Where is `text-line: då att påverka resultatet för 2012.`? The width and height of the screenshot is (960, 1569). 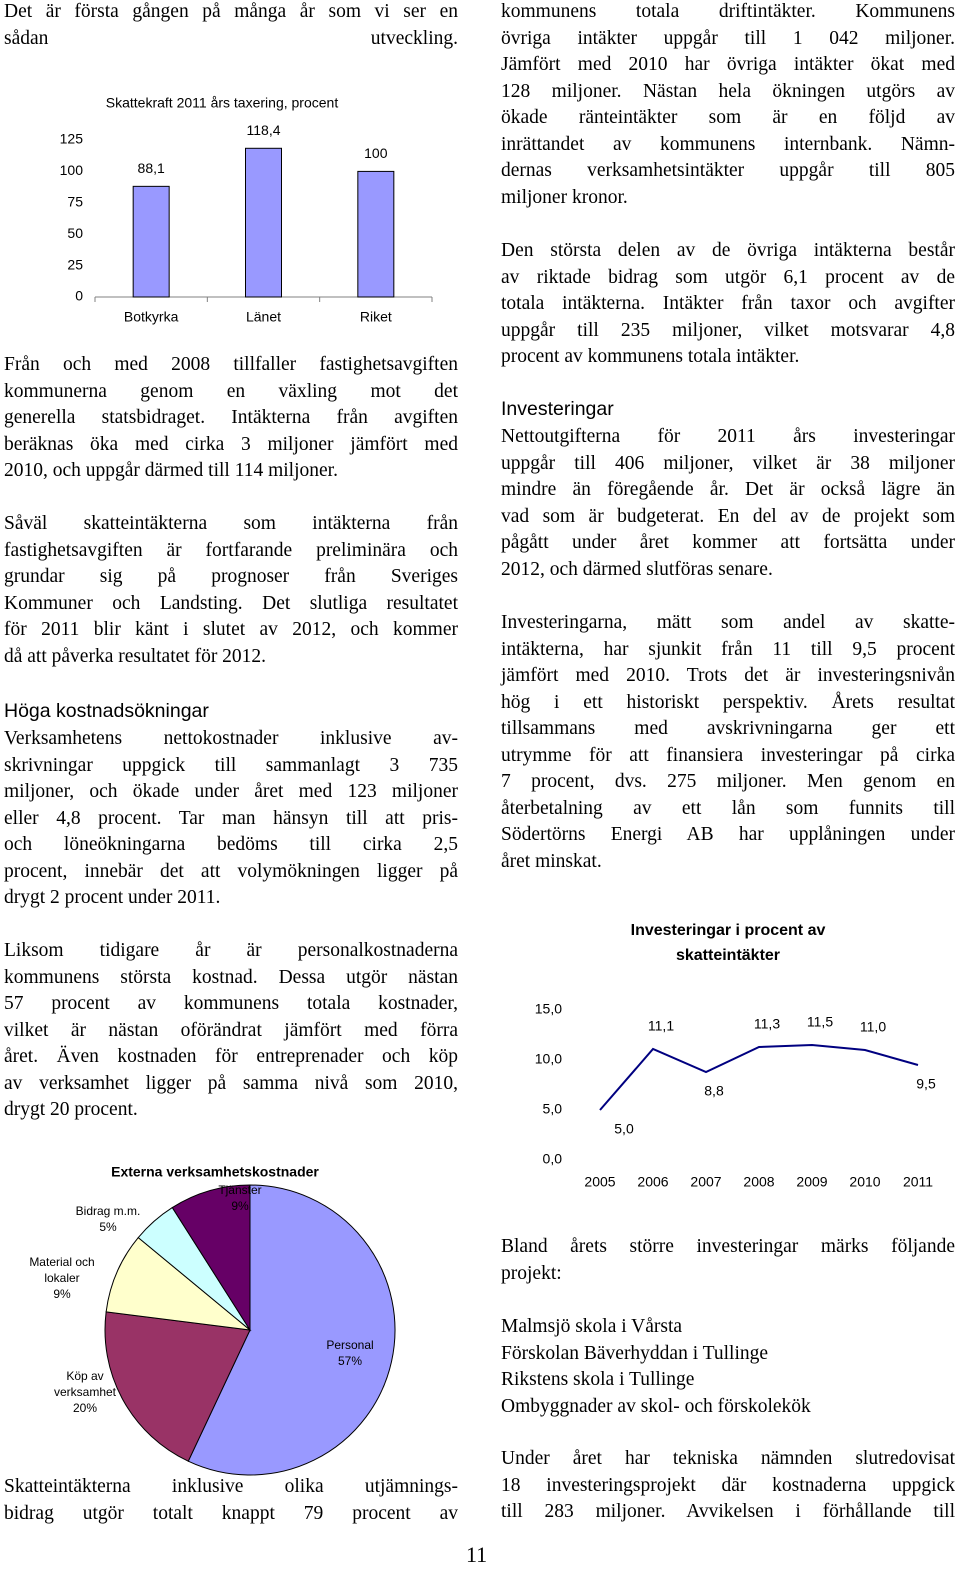 text-line: då att påverka resultatet för 2012. is located at coordinates (135, 656).